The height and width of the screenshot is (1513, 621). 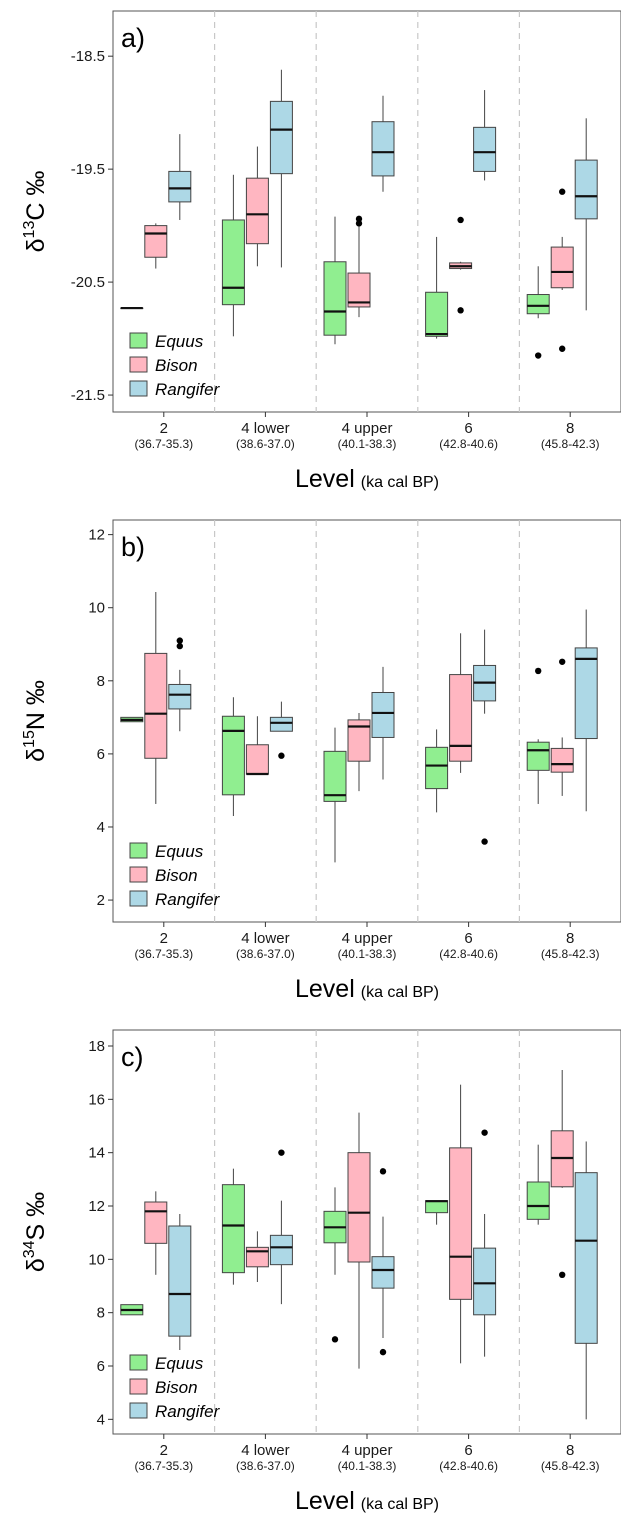 What do you see at coordinates (101, 900) in the screenshot?
I see `y-tick-label: 2` at bounding box center [101, 900].